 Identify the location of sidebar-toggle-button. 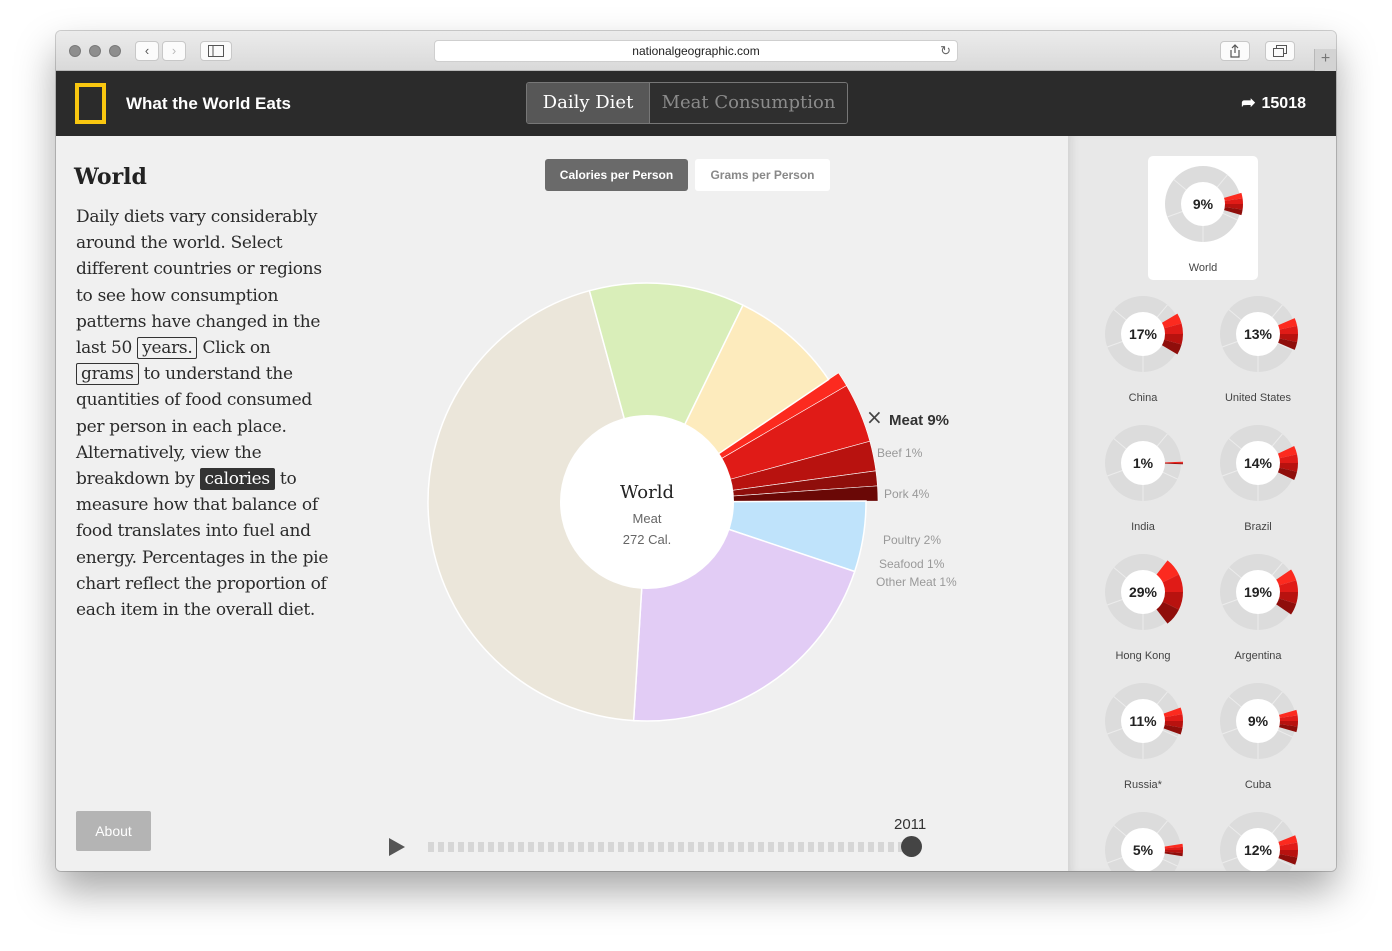
(216, 51).